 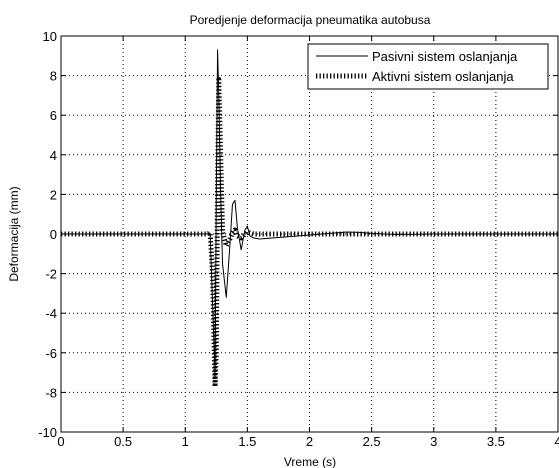 What do you see at coordinates (51, 313) in the screenshot?
I see `y-tick-label: -4` at bounding box center [51, 313].